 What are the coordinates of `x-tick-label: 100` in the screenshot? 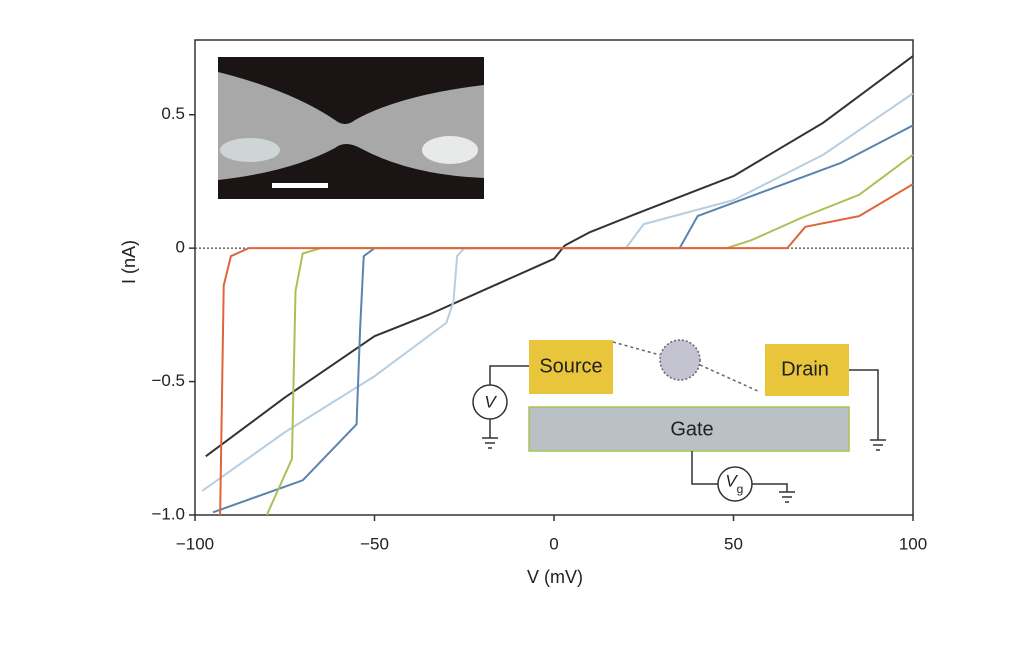 It's located at (913, 543).